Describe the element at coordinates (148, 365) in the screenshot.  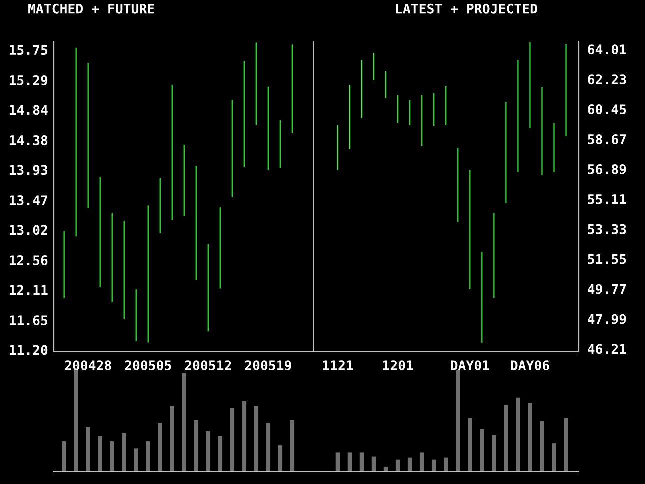
I see `x-tick-label: 200505` at that location.